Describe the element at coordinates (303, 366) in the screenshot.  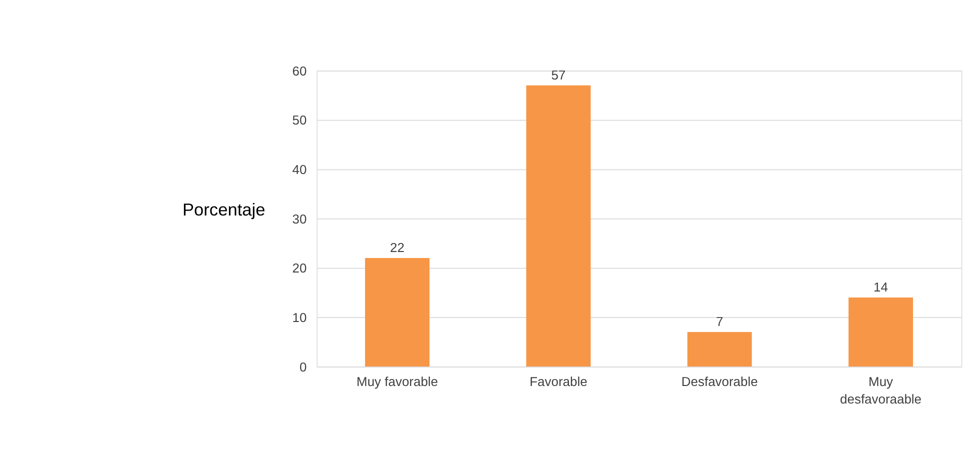
I see `y-tick-label: 0` at that location.